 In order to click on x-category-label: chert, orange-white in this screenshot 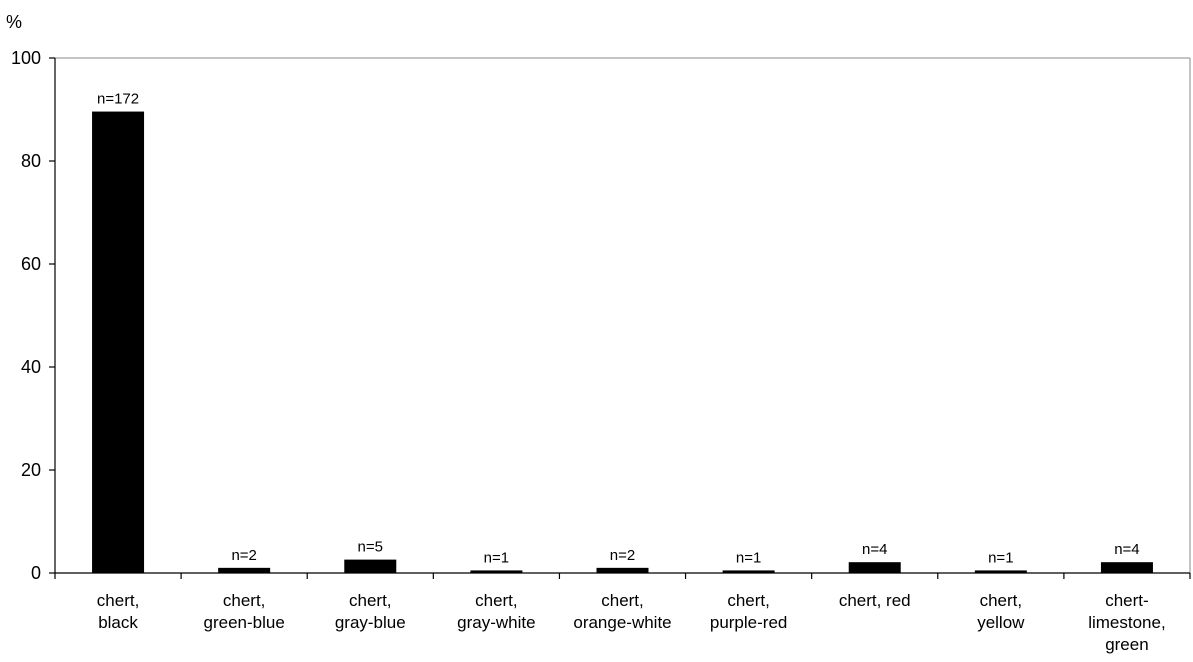, I will do `click(622, 611)`.